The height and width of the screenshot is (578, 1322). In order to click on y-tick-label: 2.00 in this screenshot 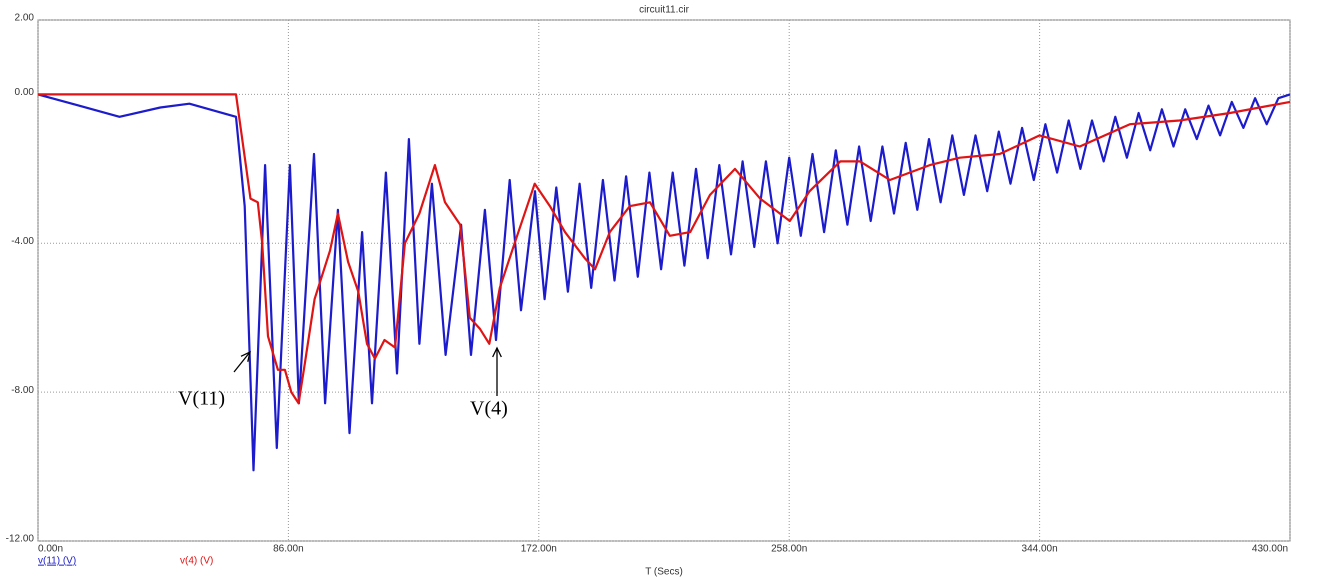, I will do `click(25, 18)`.